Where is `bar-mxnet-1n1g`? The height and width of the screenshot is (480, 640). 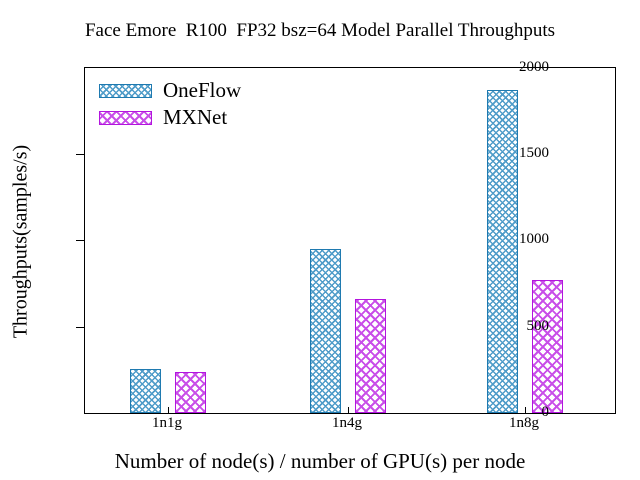 bar-mxnet-1n1g is located at coordinates (190, 392).